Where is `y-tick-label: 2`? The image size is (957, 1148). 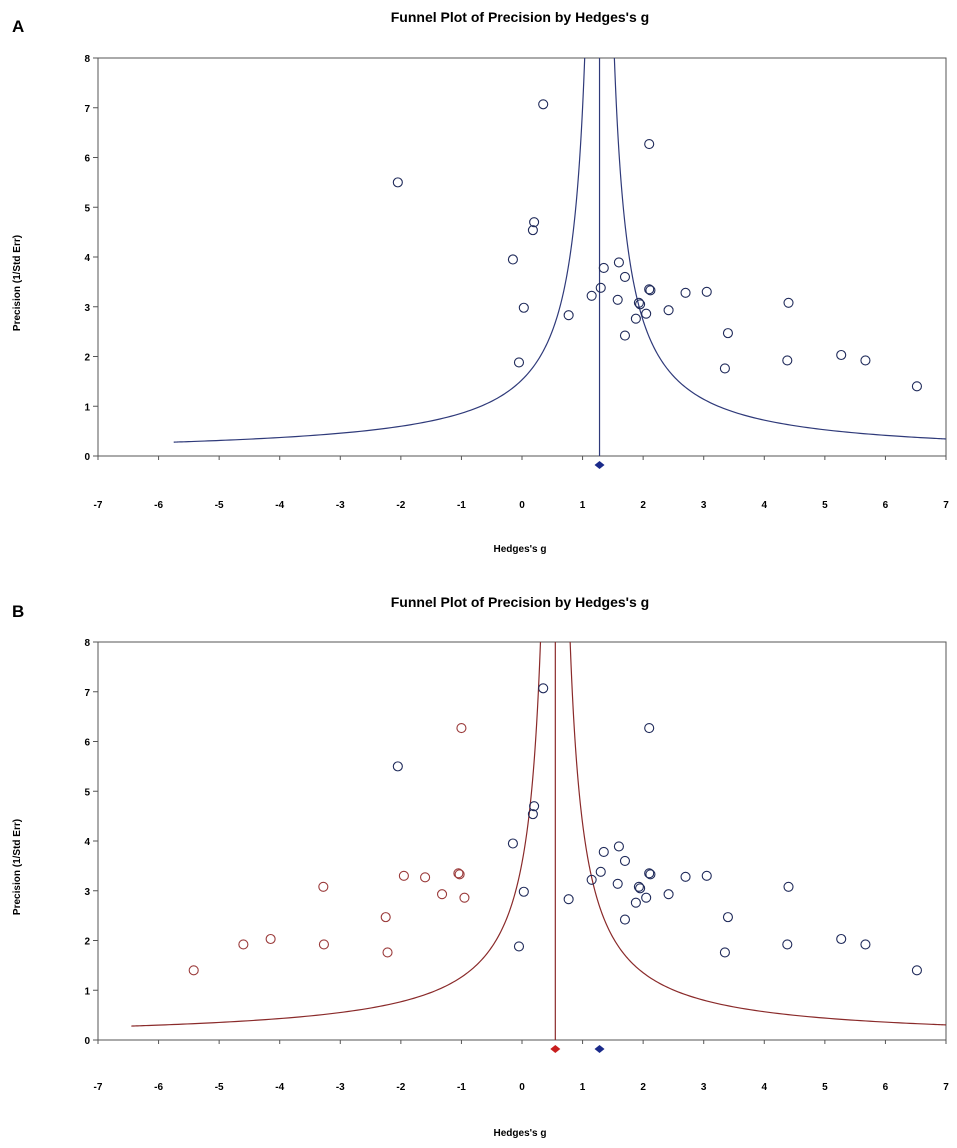 y-tick-label: 2 is located at coordinates (87, 358).